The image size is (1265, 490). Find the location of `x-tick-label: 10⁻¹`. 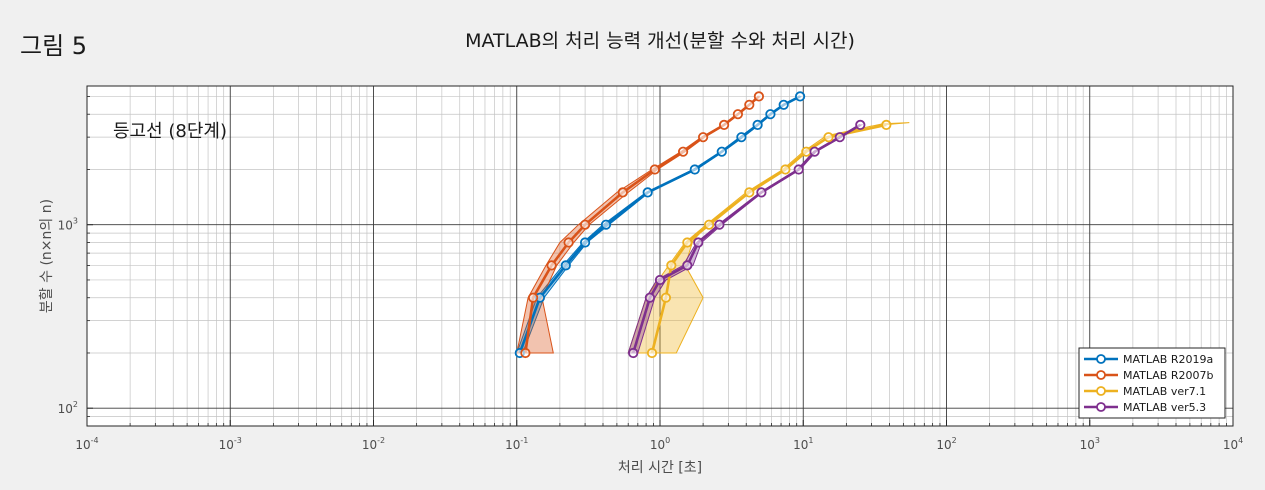

x-tick-label: 10⁻¹ is located at coordinates (516, 444).